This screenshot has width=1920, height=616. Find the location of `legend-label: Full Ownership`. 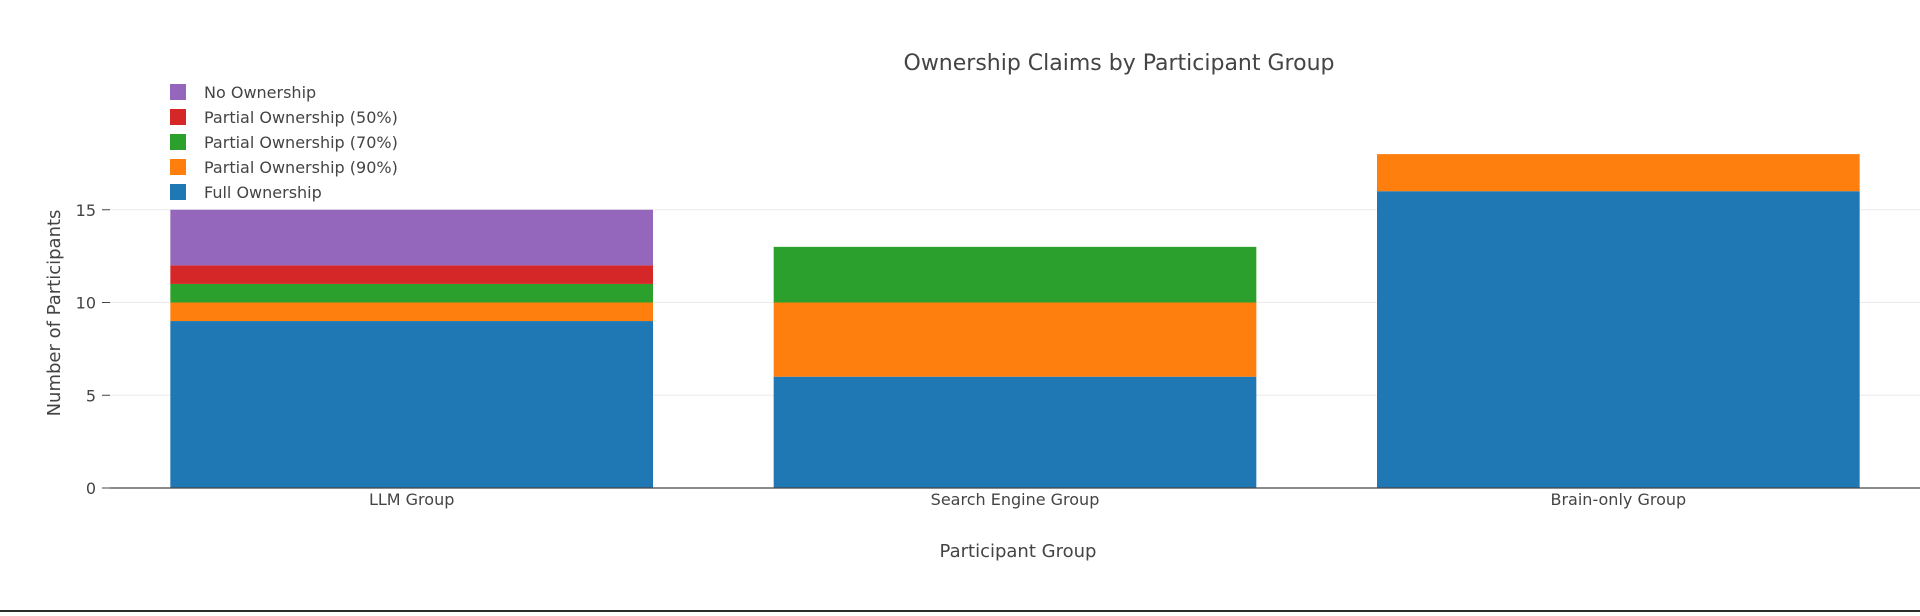

legend-label: Full Ownership is located at coordinates (263, 192).